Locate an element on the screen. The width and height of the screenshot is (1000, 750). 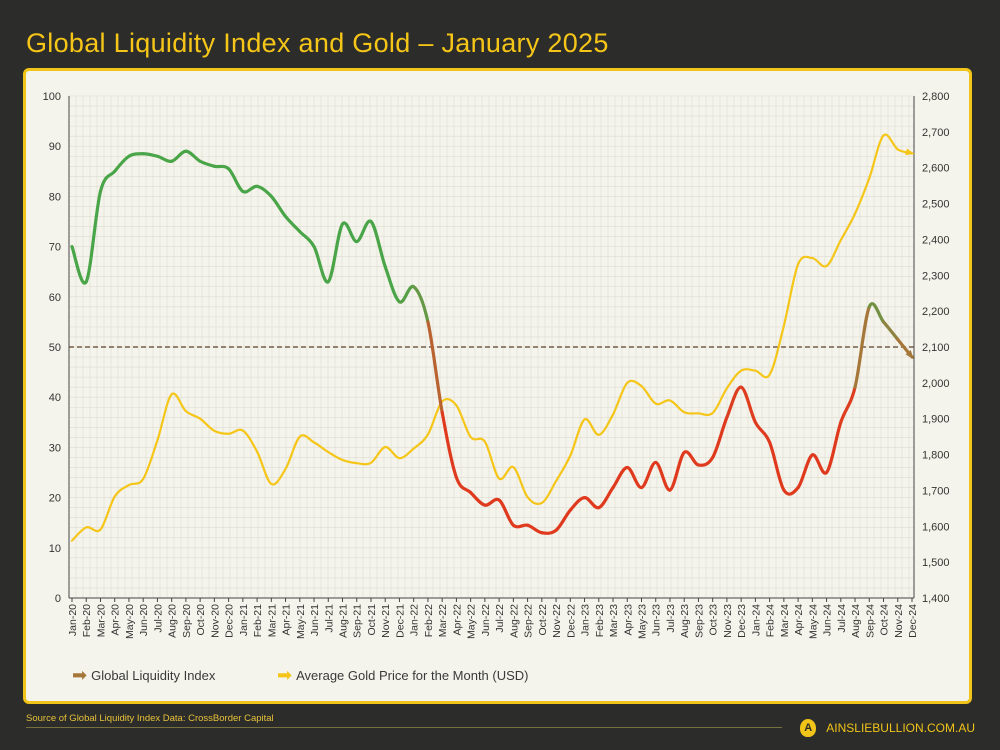
legend-label: Average Gold Price for the Month (USD) is located at coordinates (412, 675).